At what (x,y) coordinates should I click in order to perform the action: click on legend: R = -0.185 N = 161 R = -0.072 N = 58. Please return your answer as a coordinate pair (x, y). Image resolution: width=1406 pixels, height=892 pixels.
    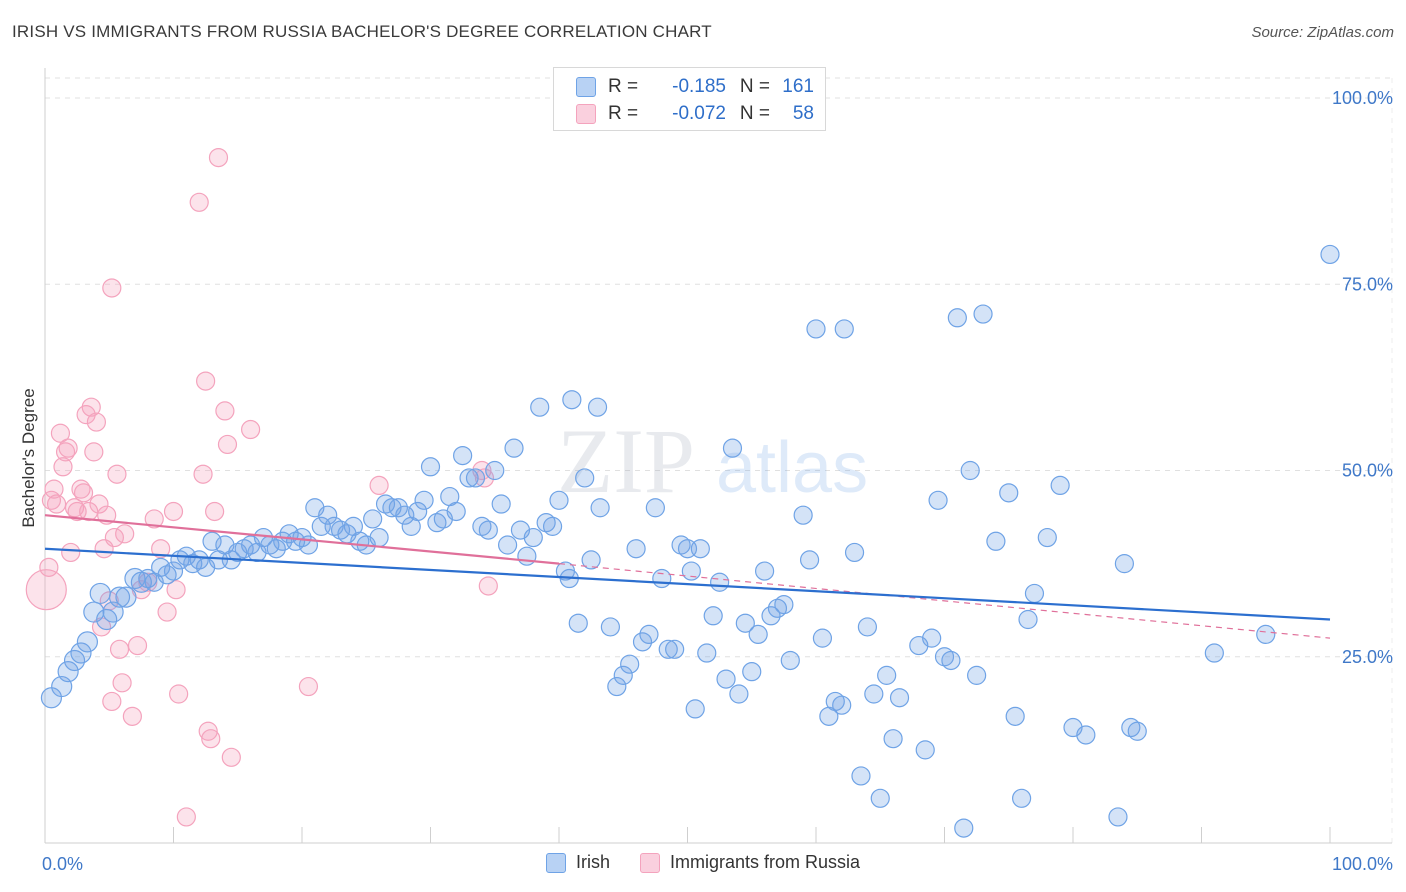
    Looking at the image, I should click on (689, 99).